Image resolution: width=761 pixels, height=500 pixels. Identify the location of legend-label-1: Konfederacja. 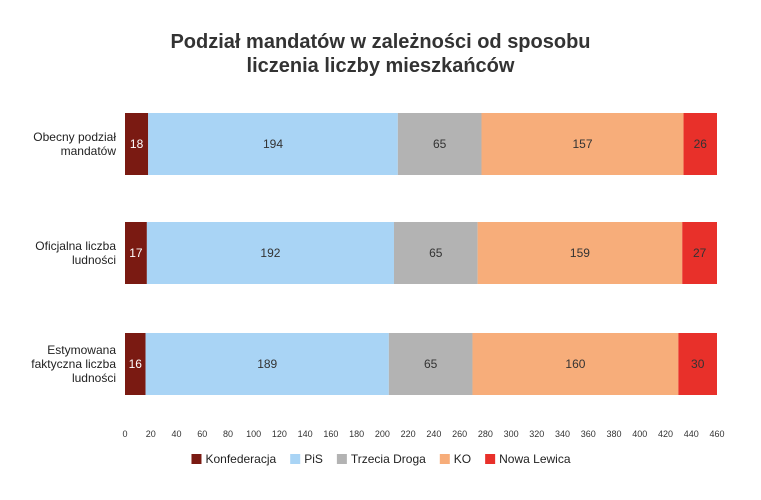
(240, 459).